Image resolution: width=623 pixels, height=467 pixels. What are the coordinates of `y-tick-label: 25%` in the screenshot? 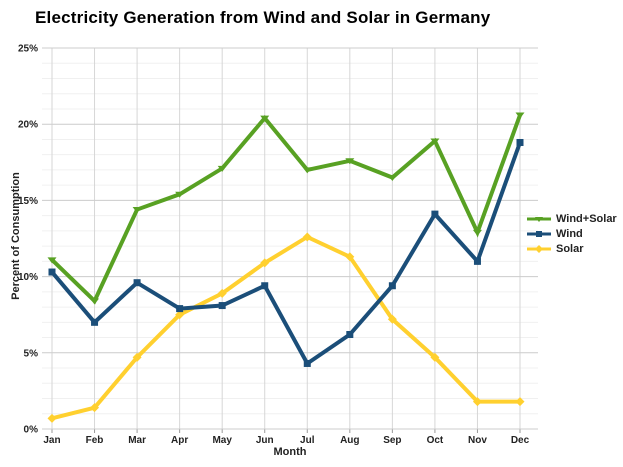 It's located at (28, 49).